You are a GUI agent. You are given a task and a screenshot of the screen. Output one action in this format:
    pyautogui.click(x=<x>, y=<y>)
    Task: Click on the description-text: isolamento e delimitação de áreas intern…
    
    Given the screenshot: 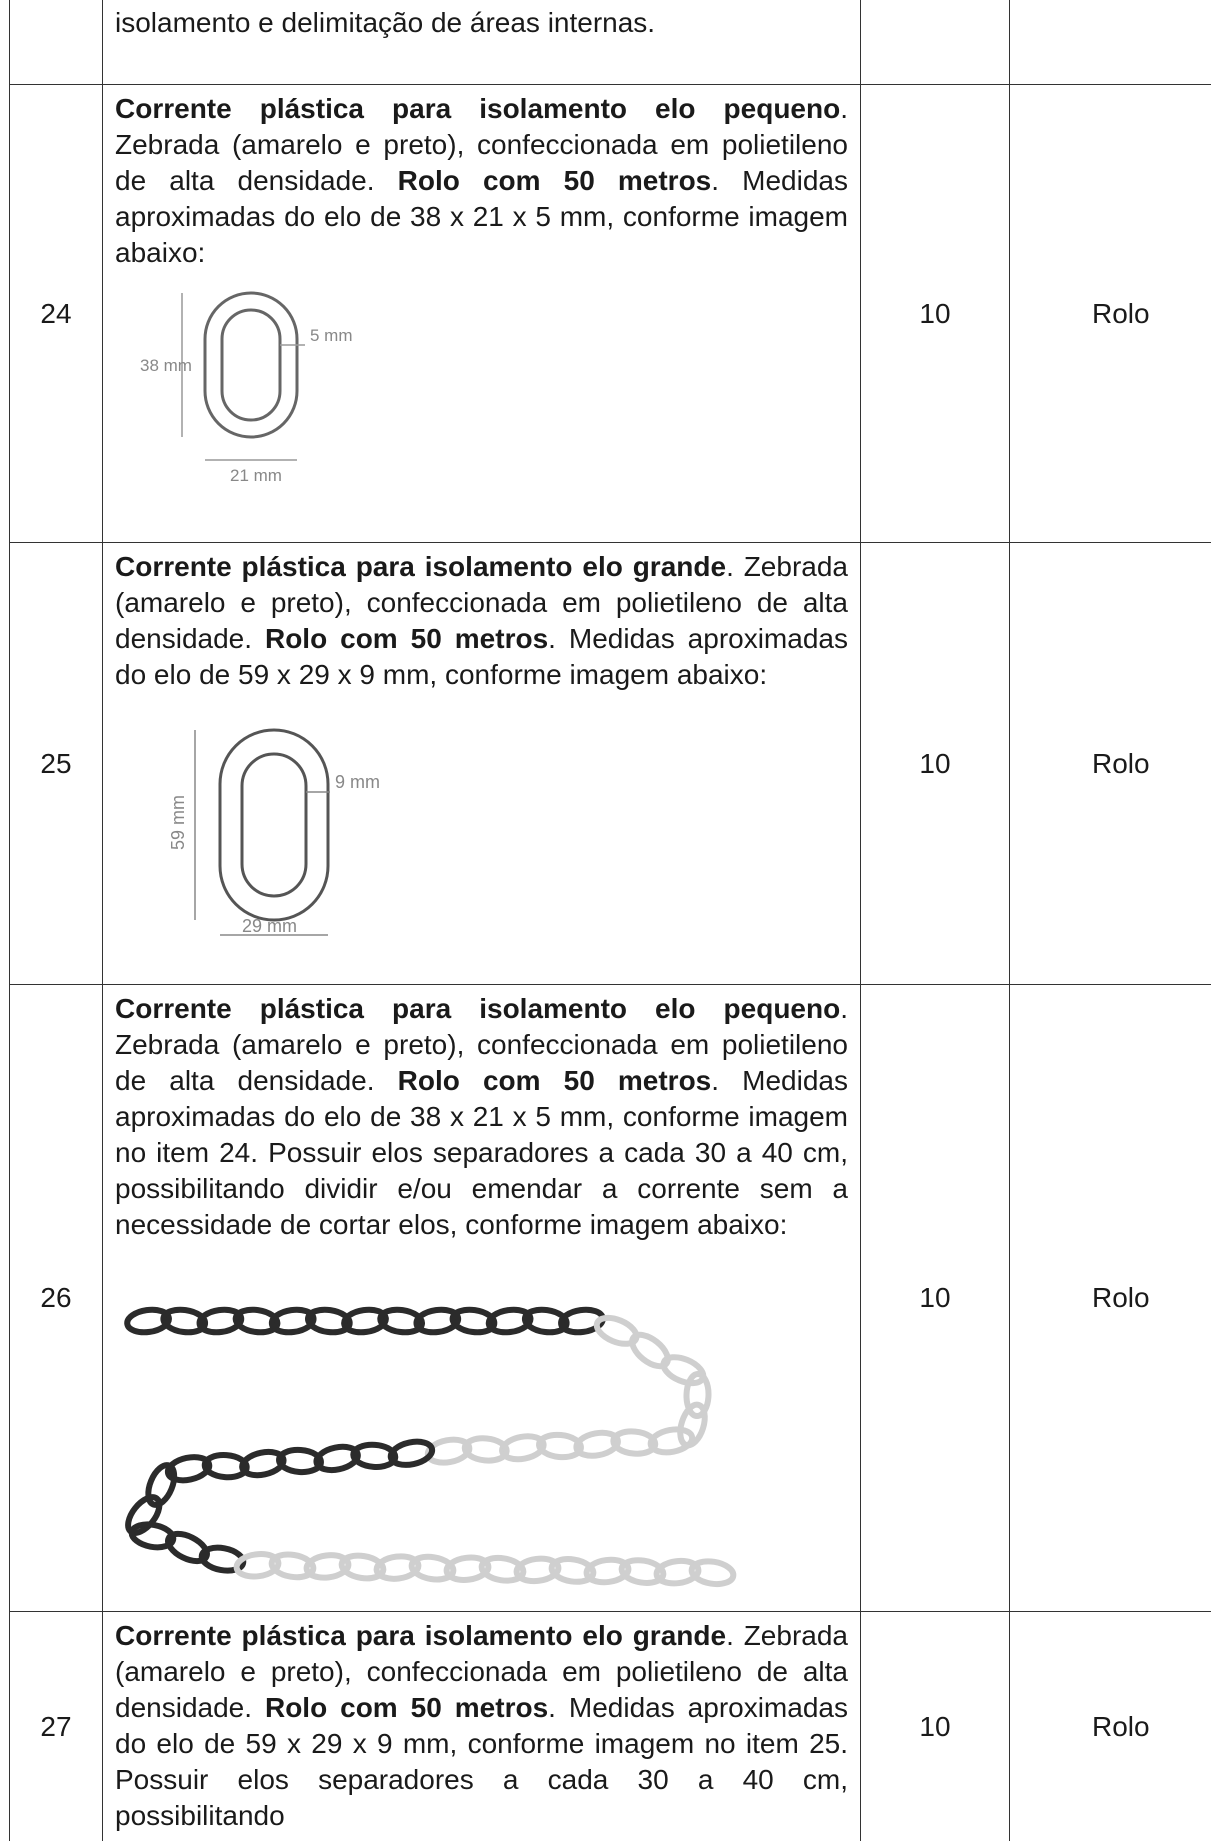 What is the action you would take?
    pyautogui.click(x=385, y=22)
    